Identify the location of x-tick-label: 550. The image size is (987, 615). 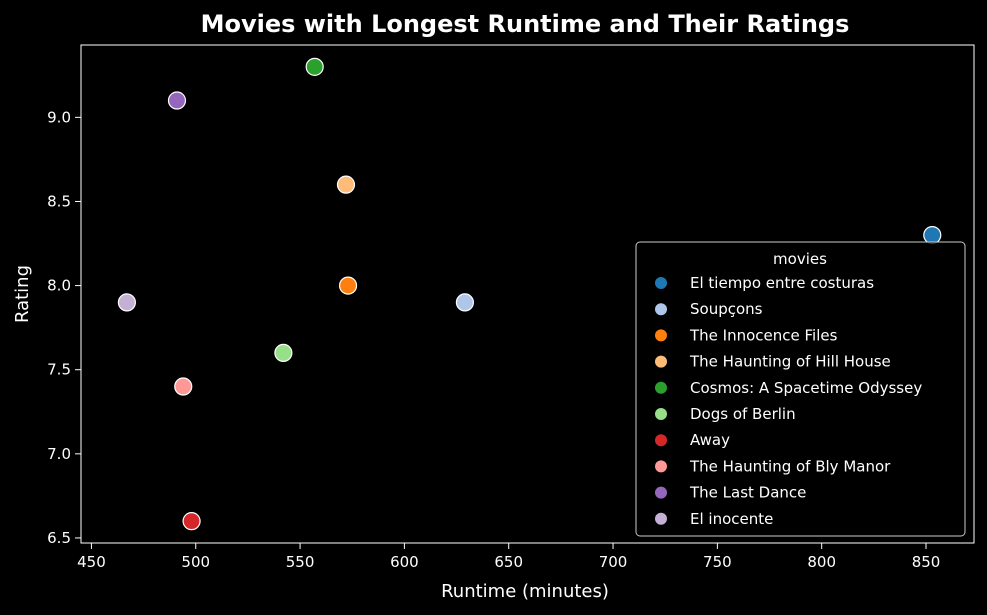
(300, 562).